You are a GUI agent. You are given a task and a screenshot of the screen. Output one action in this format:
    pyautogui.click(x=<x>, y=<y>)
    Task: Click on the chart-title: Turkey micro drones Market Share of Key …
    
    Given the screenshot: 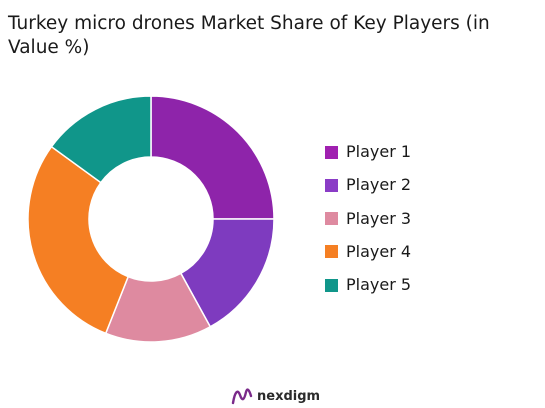 What is the action you would take?
    pyautogui.click(x=249, y=35)
    